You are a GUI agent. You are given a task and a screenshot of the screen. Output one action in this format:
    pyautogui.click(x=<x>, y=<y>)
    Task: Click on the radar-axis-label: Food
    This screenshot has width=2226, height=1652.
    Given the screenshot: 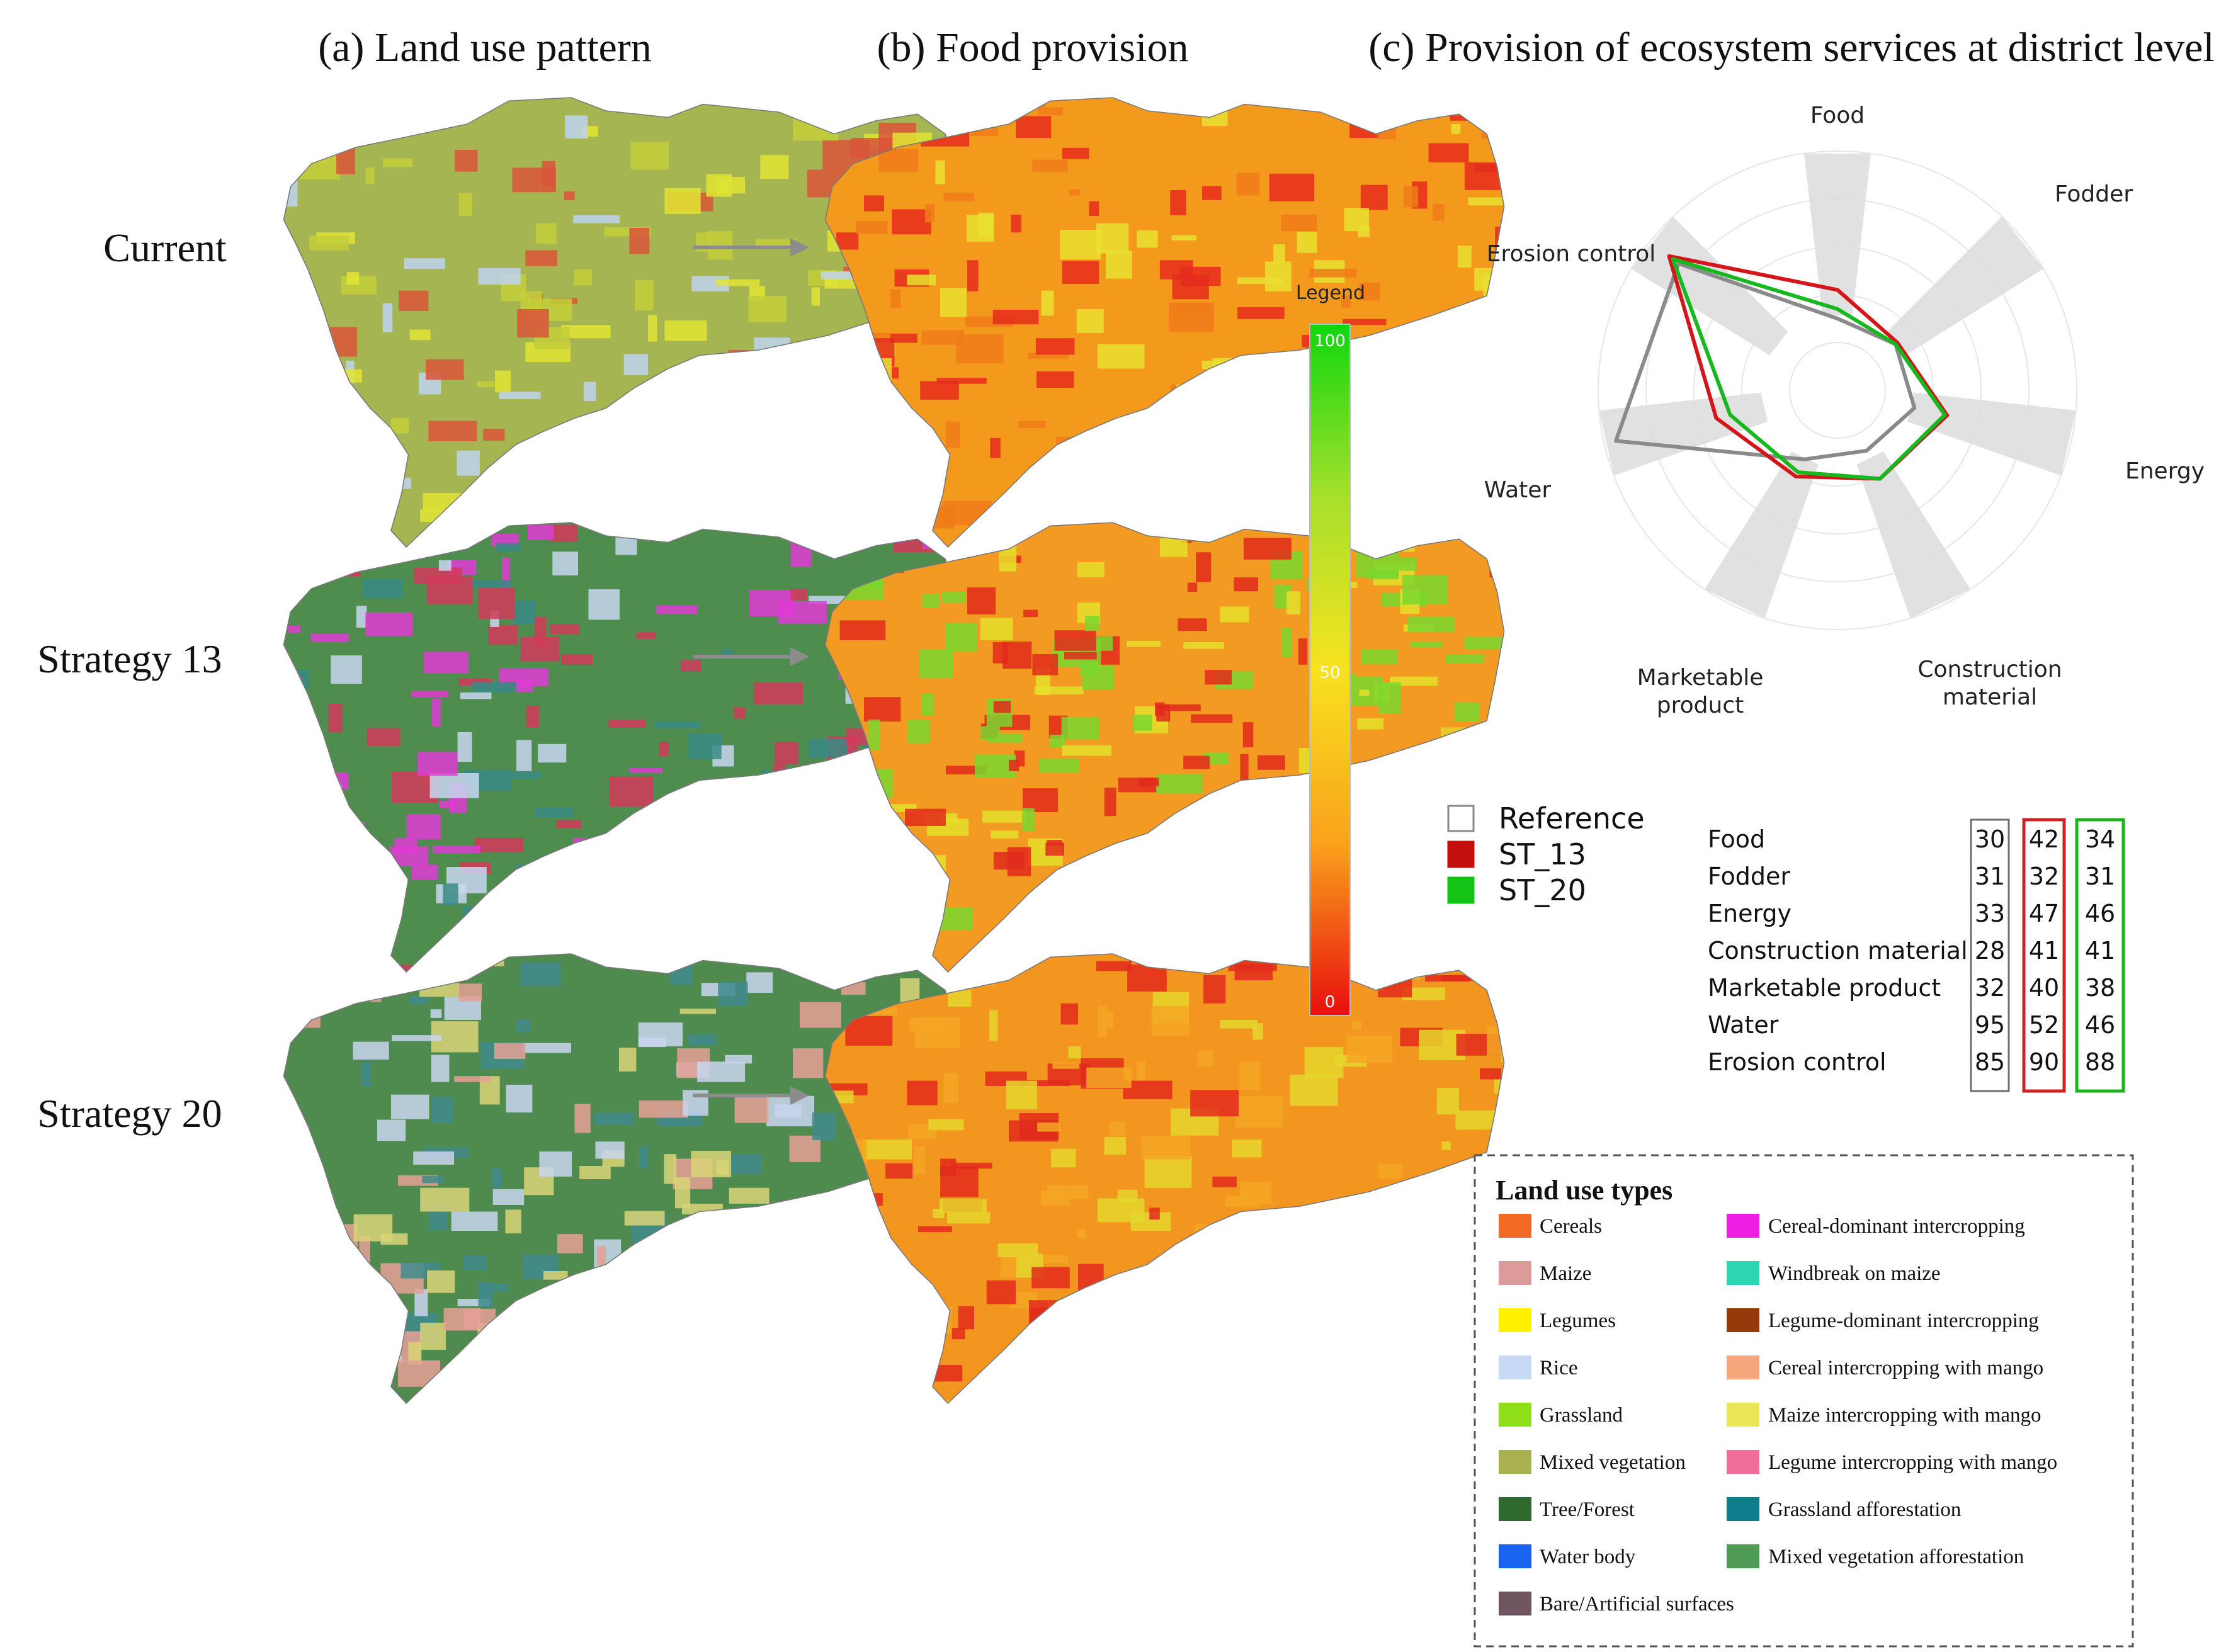 What is the action you would take?
    pyautogui.click(x=1837, y=115)
    